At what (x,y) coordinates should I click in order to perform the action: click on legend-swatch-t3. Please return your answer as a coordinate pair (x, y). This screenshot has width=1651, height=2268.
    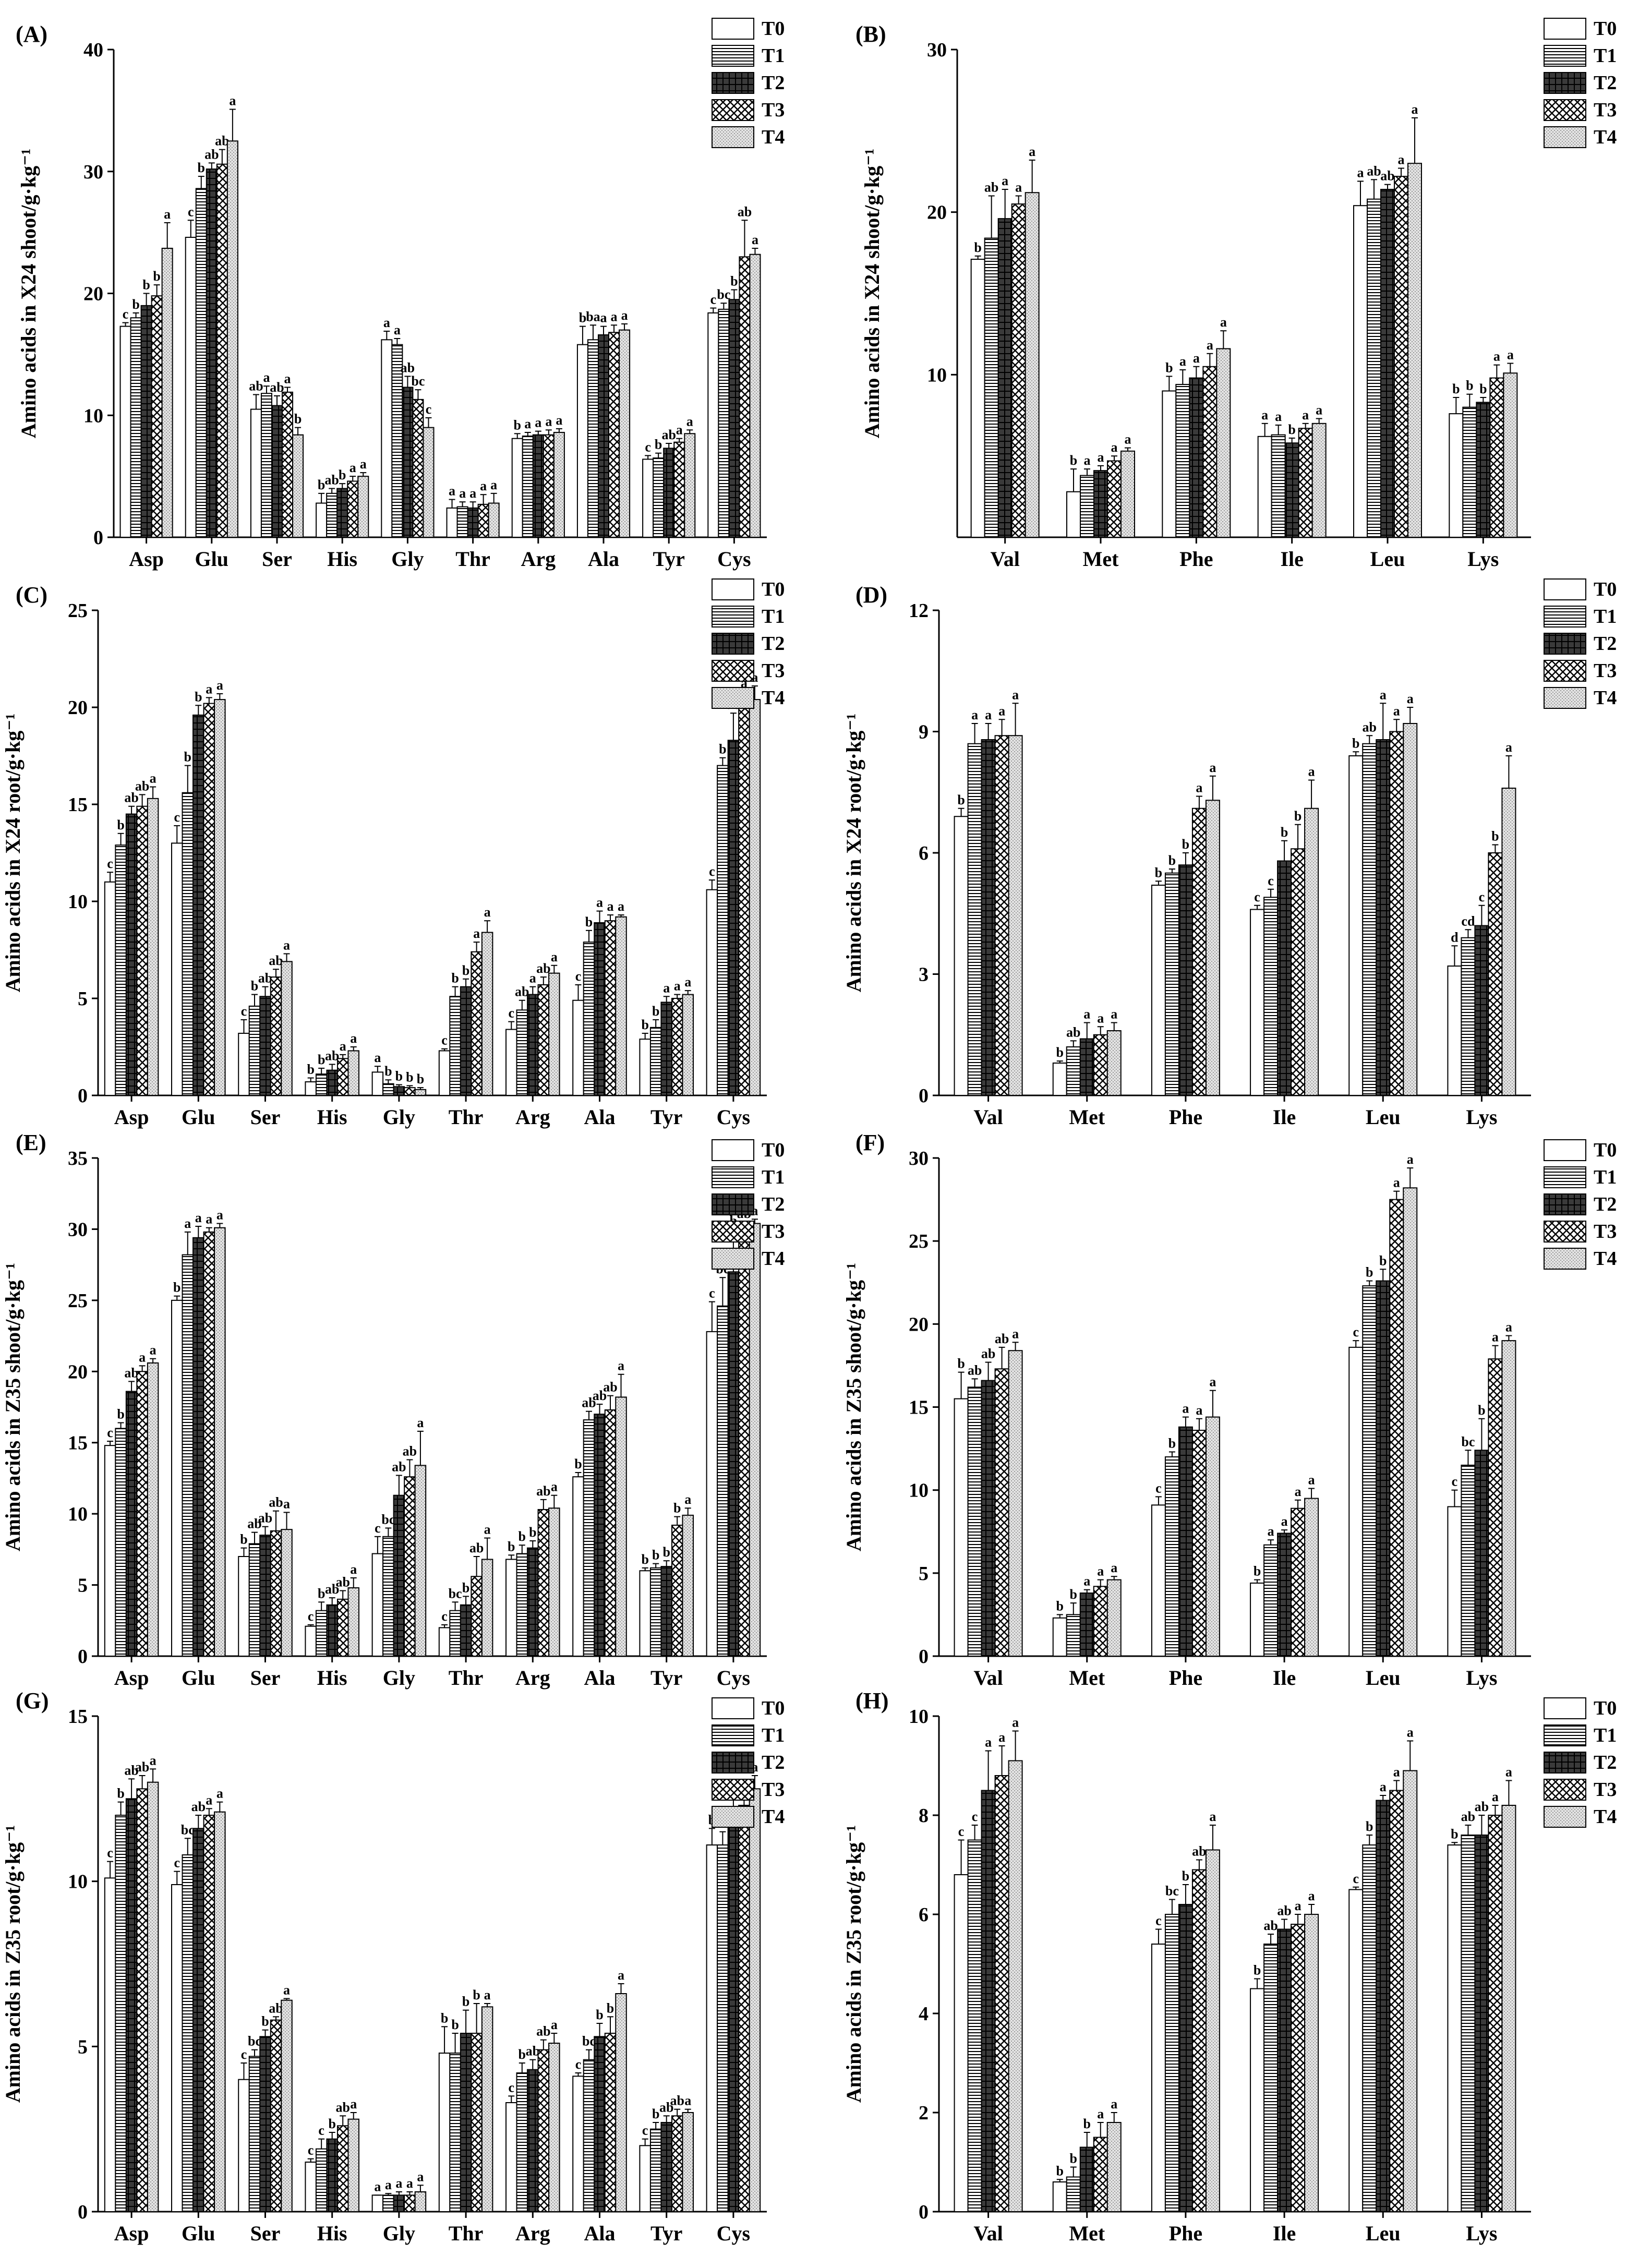
    Looking at the image, I should click on (1565, 110).